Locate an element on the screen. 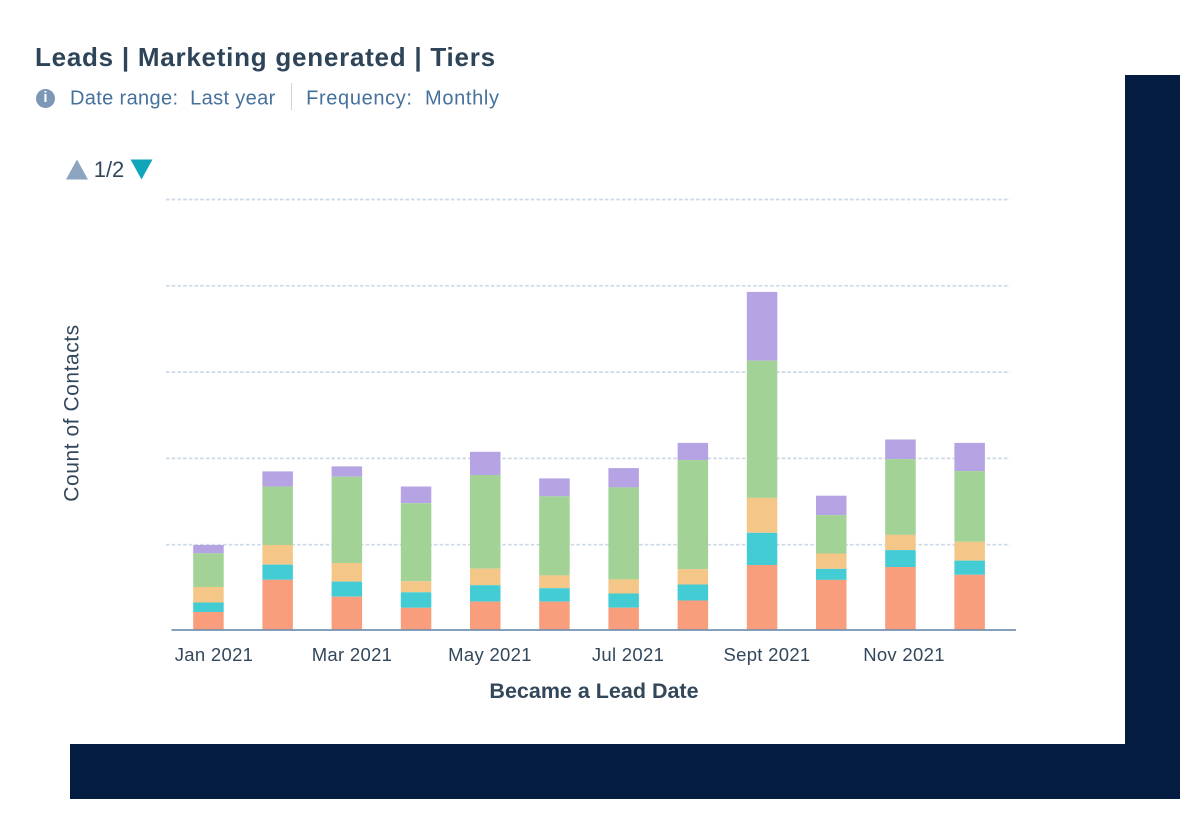  svg-text: Count of Contacts is located at coordinates (72, 412).